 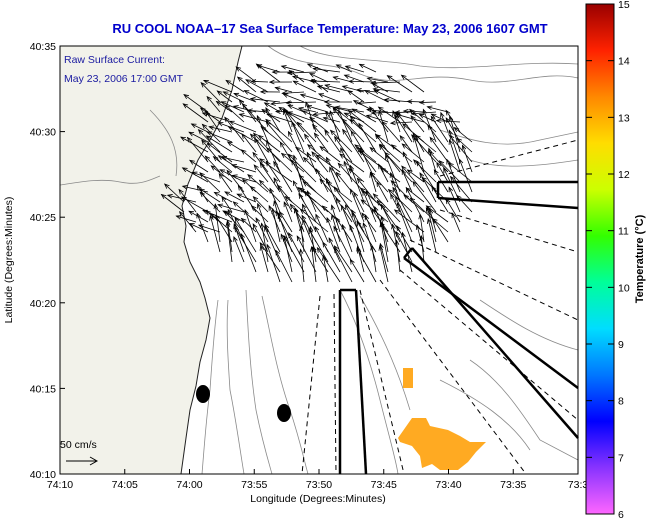 I want to click on colorbar-tick-label: 15, so click(x=624, y=5).